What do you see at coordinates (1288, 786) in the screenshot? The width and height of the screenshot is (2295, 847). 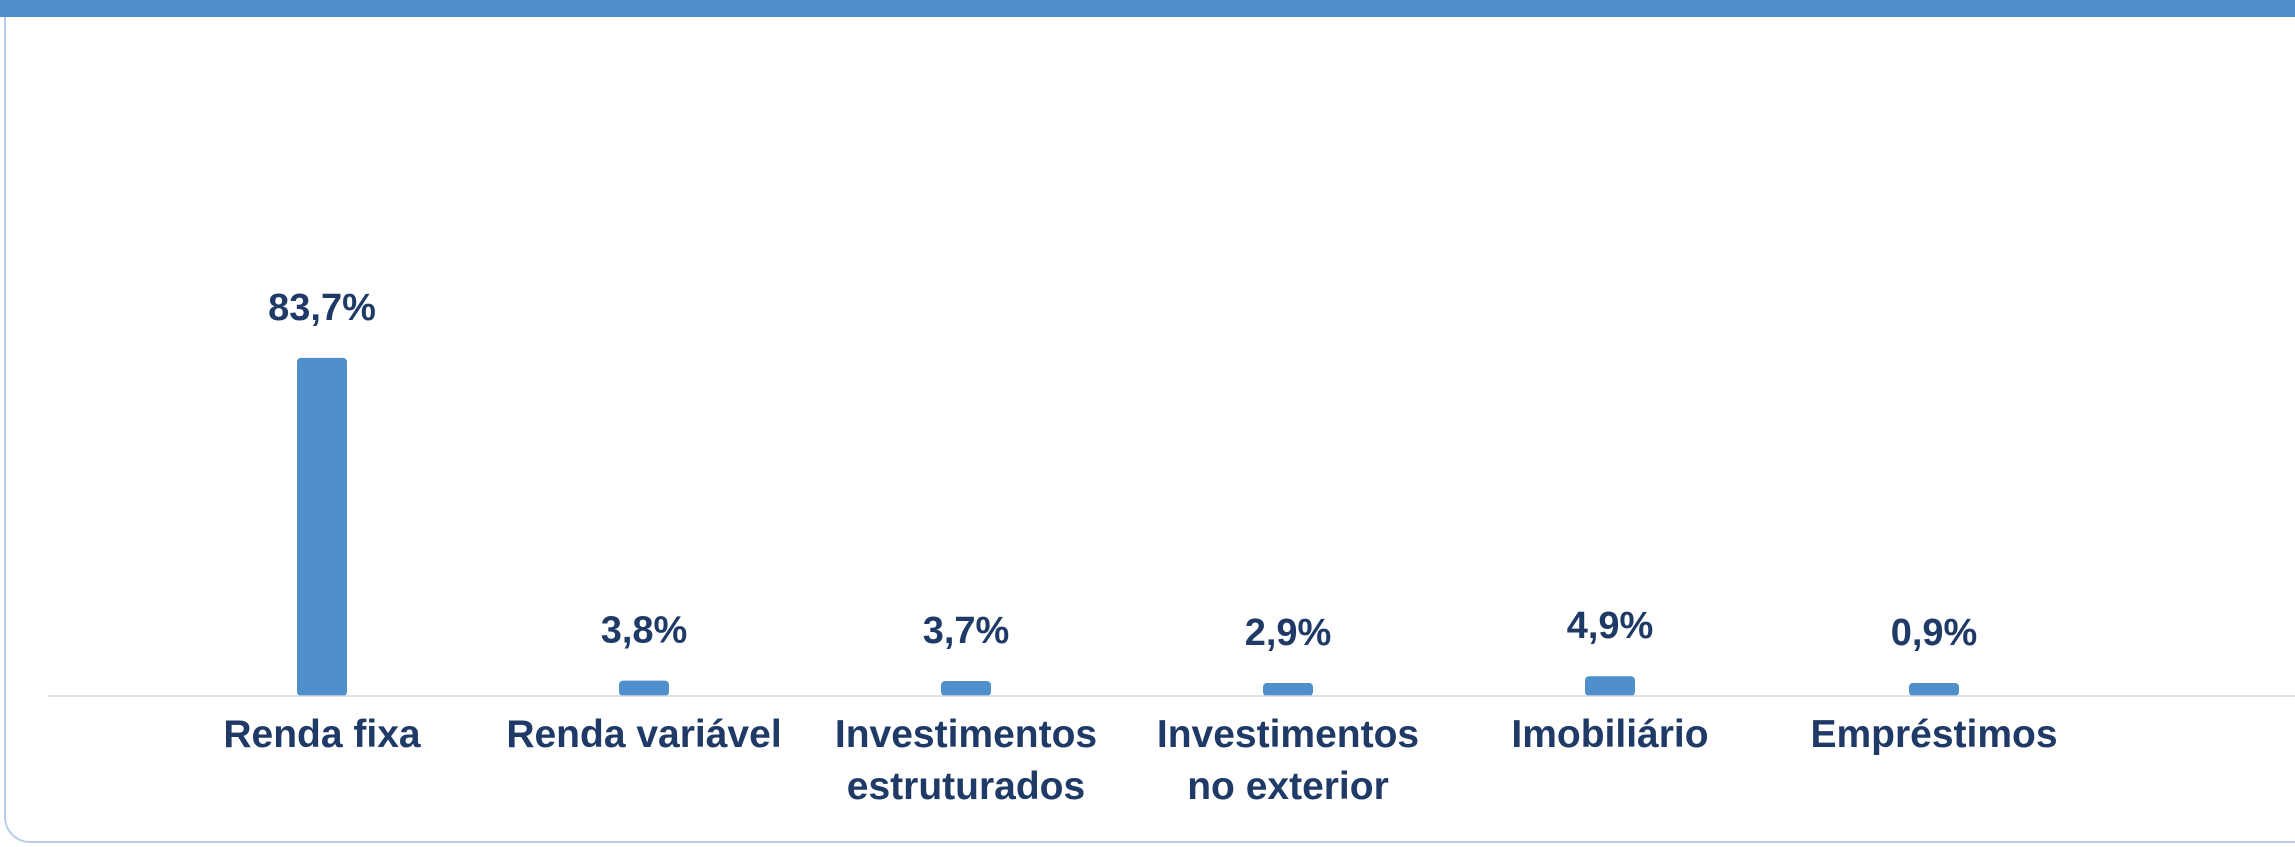 I see `category-label: no exterior` at bounding box center [1288, 786].